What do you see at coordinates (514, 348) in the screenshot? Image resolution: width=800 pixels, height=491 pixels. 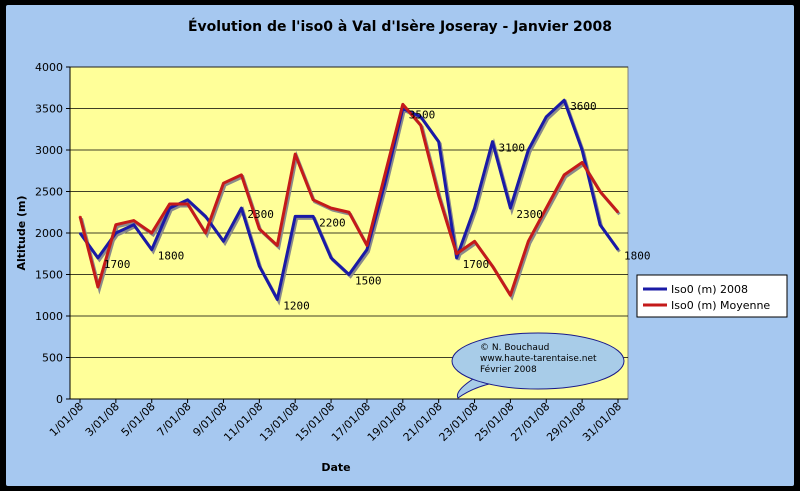 I see `callout-line: © N. Bouchaud` at bounding box center [514, 348].